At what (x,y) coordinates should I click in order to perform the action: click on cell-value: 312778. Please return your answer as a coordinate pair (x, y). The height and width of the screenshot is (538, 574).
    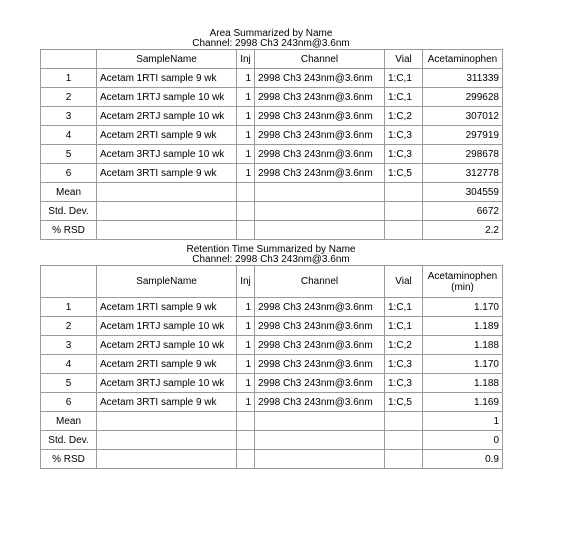
    Looking at the image, I should click on (462, 173).